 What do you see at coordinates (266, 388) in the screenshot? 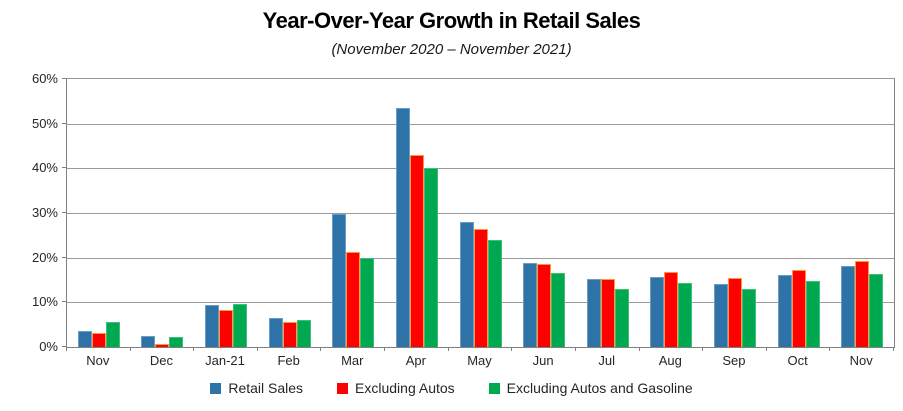
I see `legend-label: Retail Sales` at bounding box center [266, 388].